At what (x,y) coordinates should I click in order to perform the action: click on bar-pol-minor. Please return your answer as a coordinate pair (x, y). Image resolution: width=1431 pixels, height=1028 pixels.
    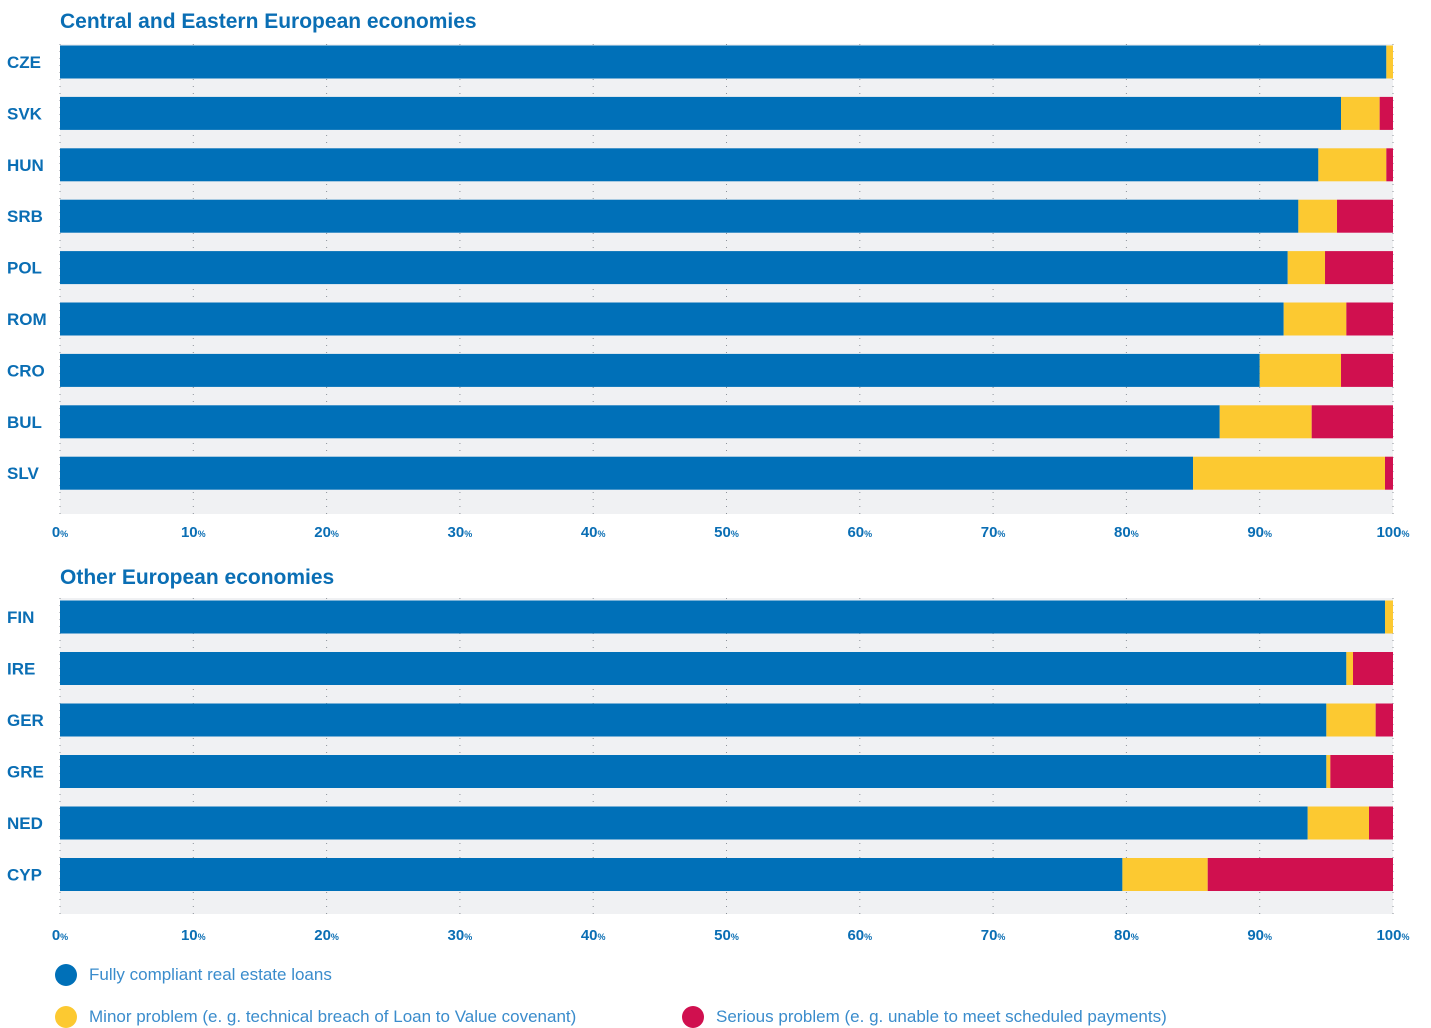
    Looking at the image, I should click on (1306, 268).